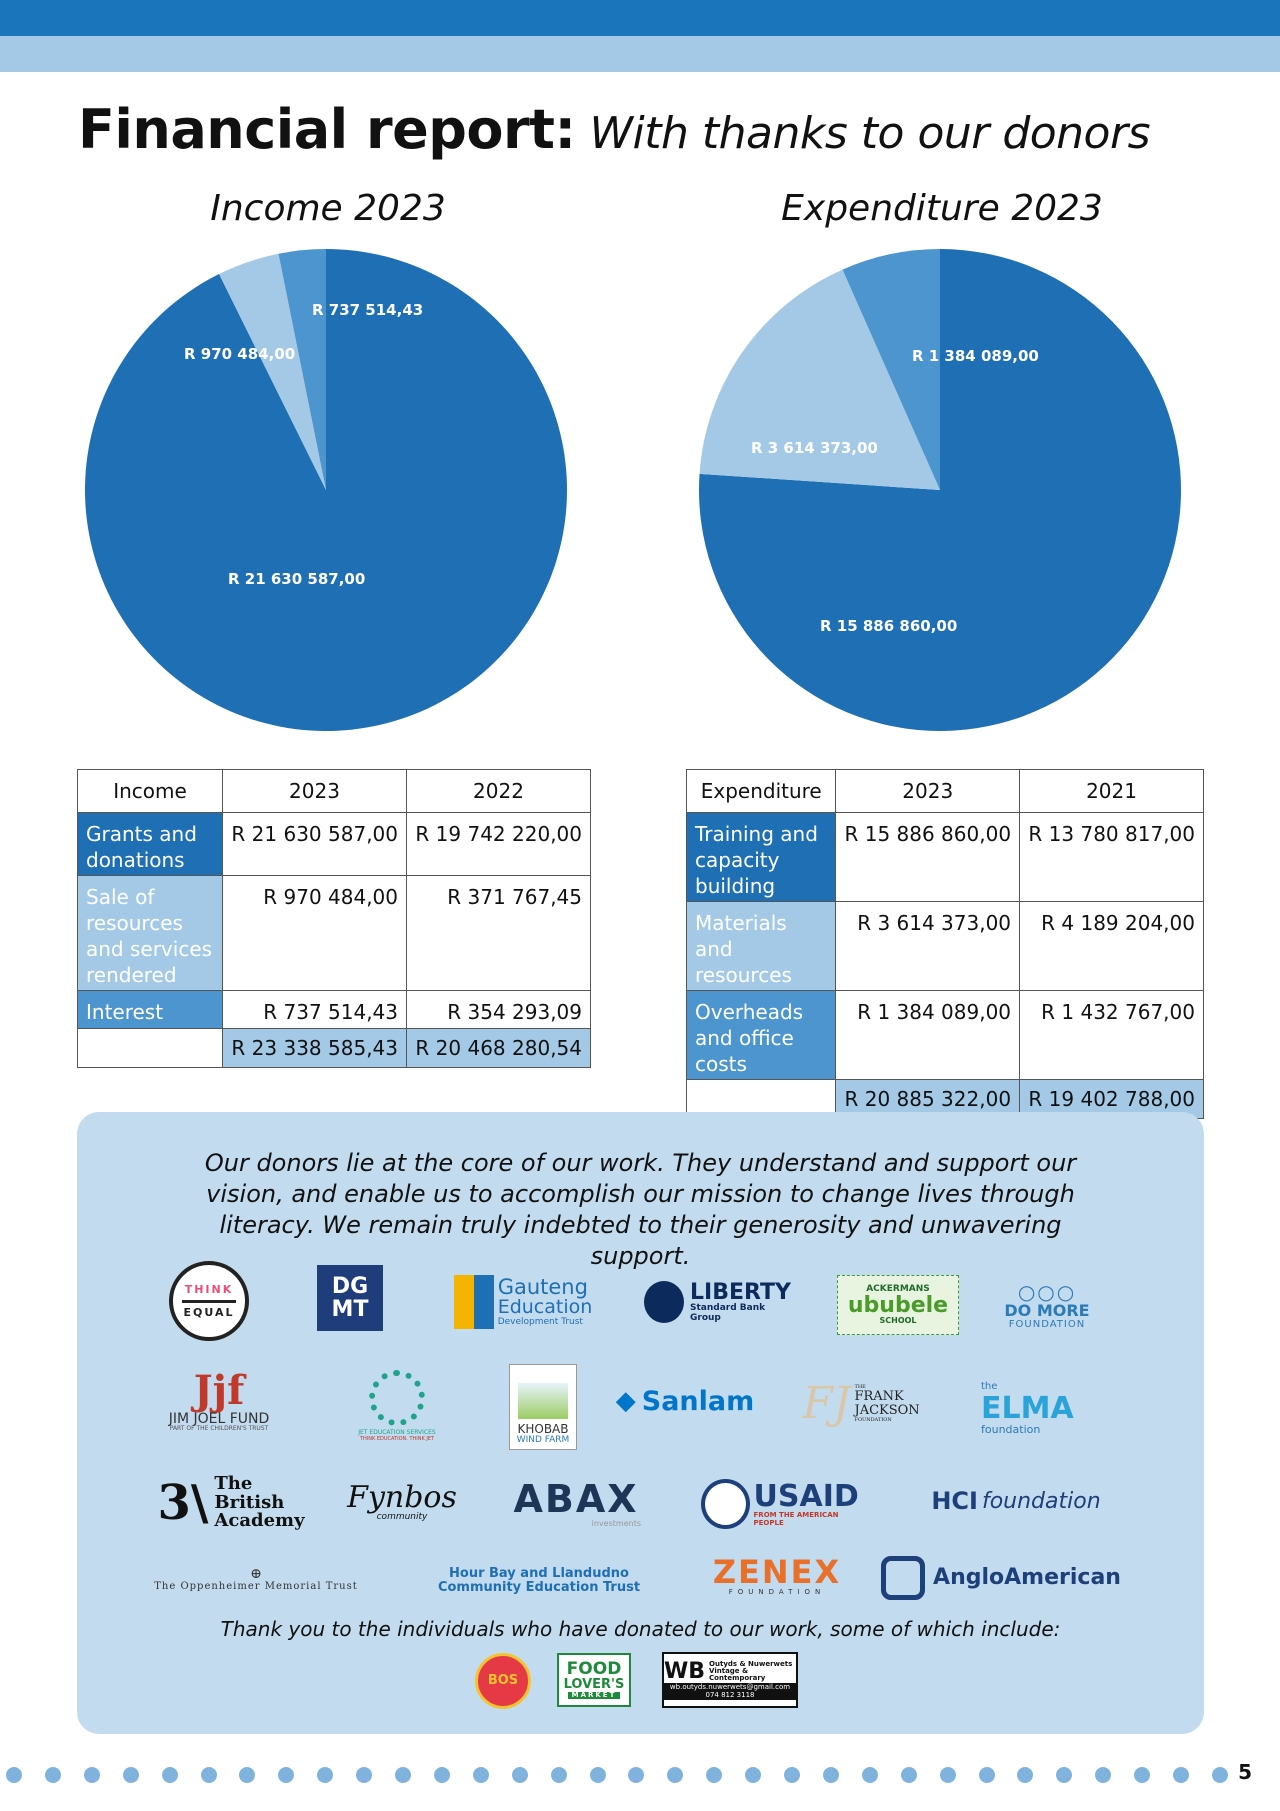 Image resolution: width=1280 pixels, height=1811 pixels. Describe the element at coordinates (777, 1571) in the screenshot. I see `logo-text: ZENEX` at that location.